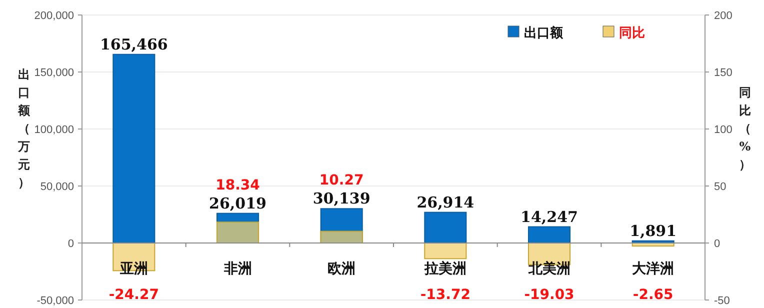 The width and height of the screenshot is (764, 308). Describe the element at coordinates (237, 269) in the screenshot. I see `x-tick-label: 非洲` at that location.